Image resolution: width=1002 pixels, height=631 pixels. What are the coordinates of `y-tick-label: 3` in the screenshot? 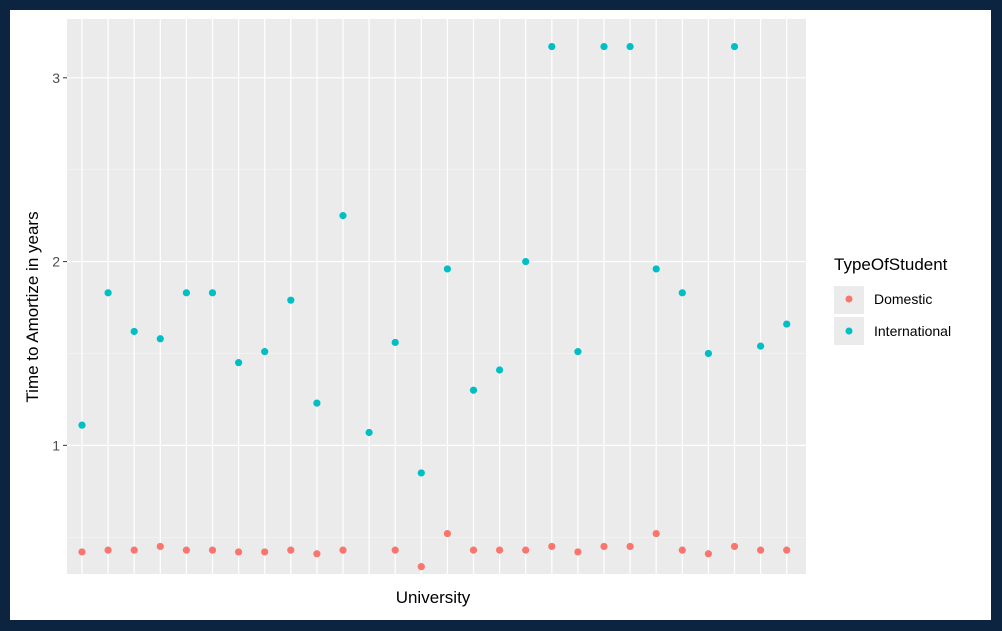 It's located at (56, 78).